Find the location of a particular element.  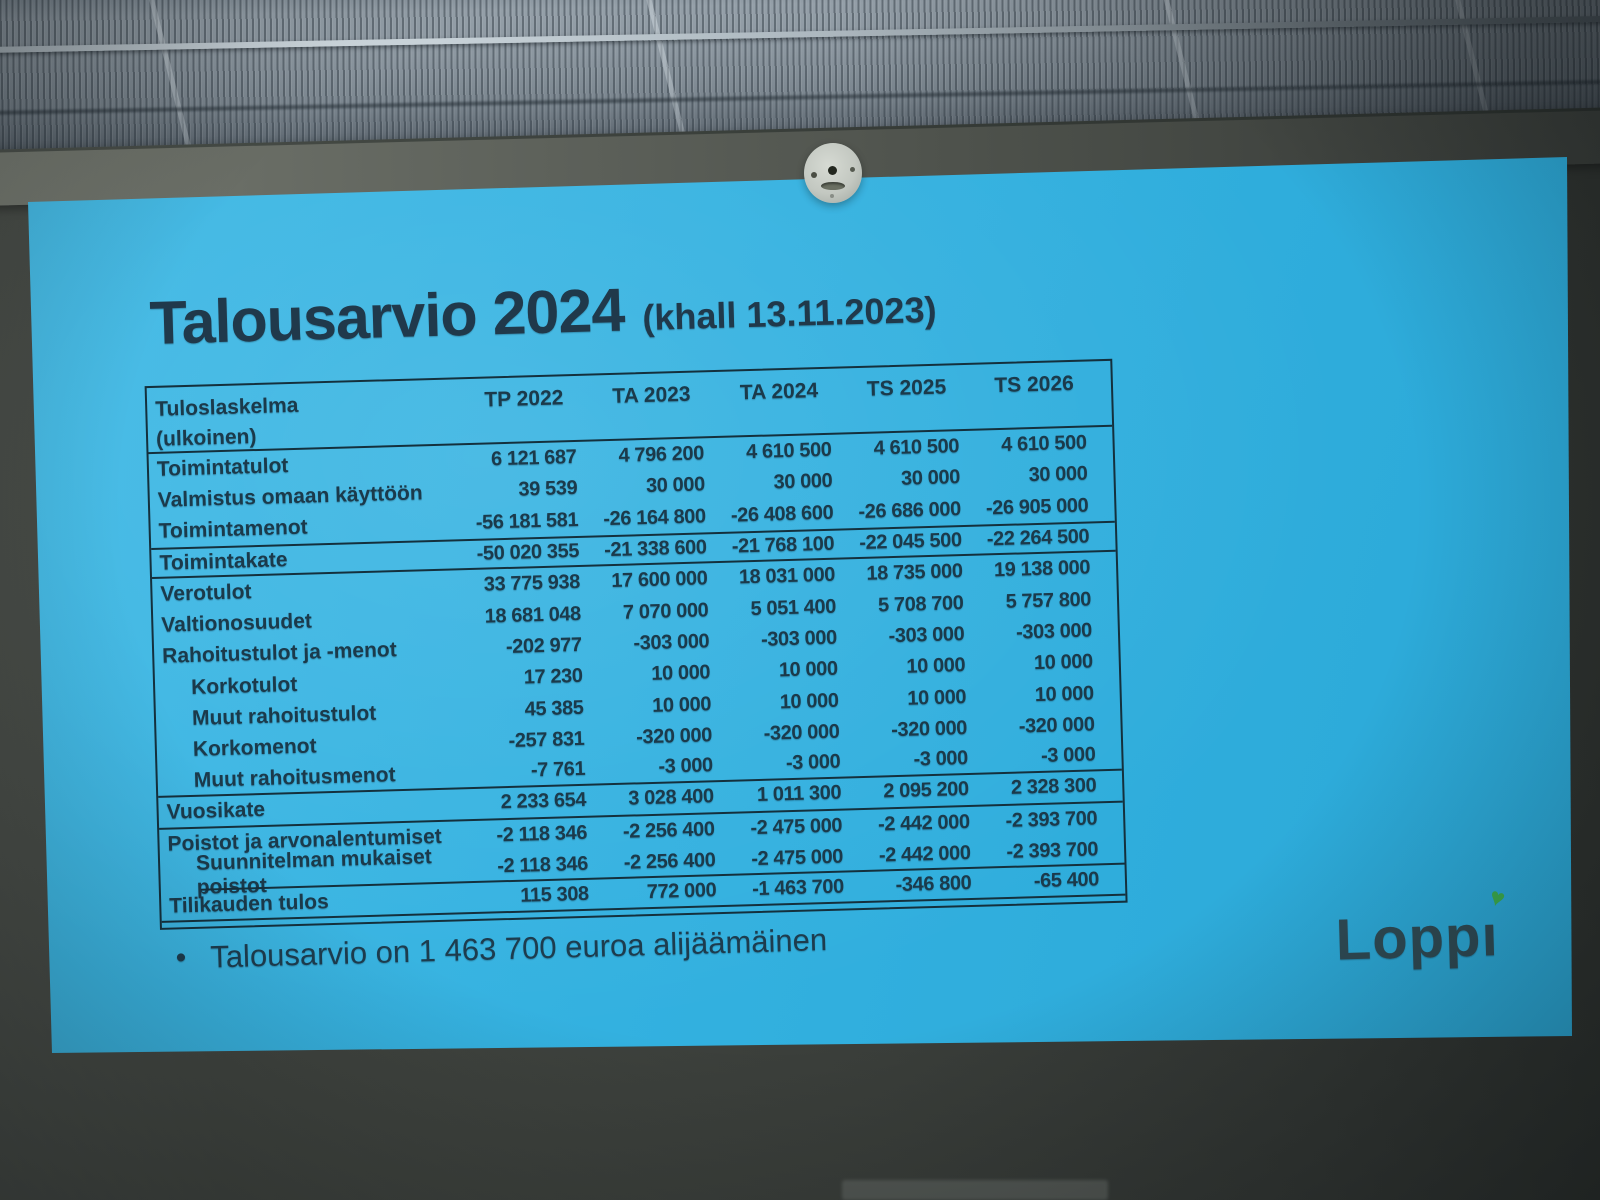

row-label: Suunnitelman mukaiset poistot is located at coordinates (314, 871).